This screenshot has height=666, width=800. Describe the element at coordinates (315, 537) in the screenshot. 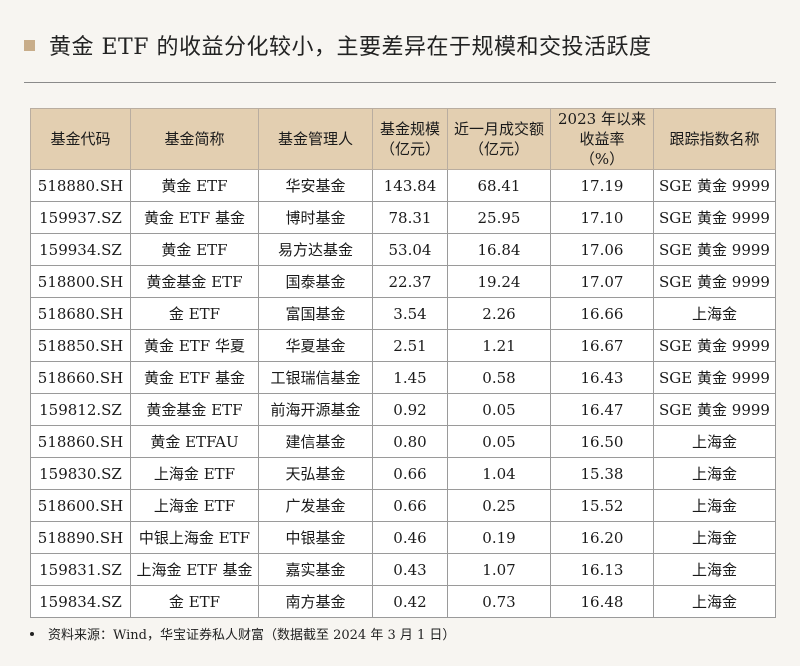

I see `cell-fund-manager: 中银基金` at that location.